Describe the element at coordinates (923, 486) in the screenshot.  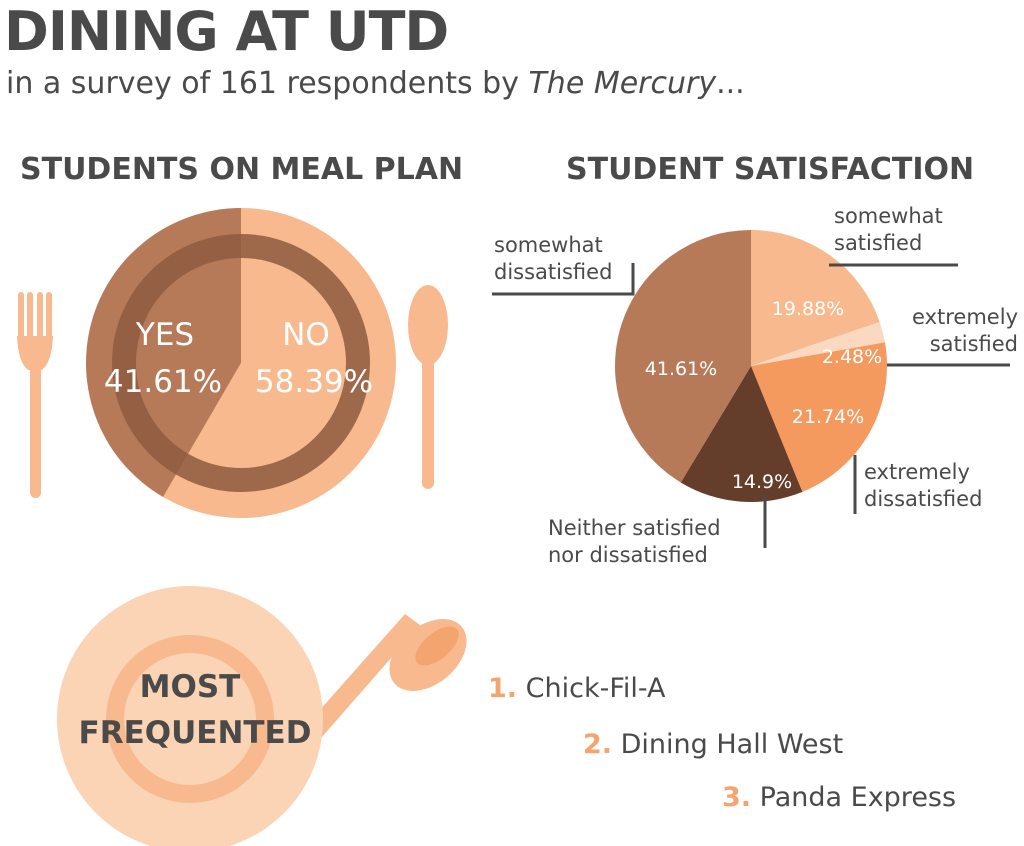
I see `callout-extremely-dissatisfied: extremely dissatisfied` at that location.